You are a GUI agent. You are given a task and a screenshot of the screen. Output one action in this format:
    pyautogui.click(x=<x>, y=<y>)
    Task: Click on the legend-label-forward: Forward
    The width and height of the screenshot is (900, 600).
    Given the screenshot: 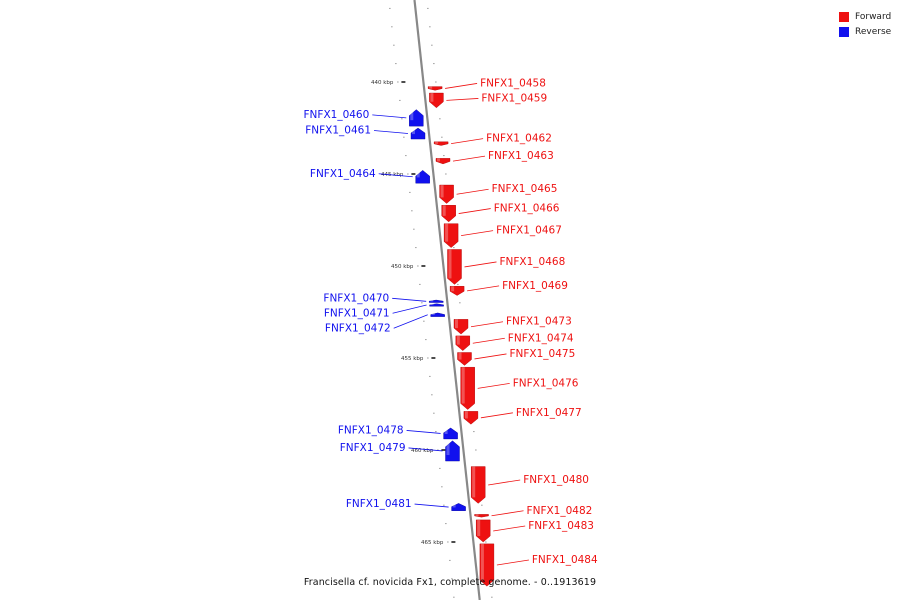 What is the action you would take?
    pyautogui.click(x=873, y=16)
    